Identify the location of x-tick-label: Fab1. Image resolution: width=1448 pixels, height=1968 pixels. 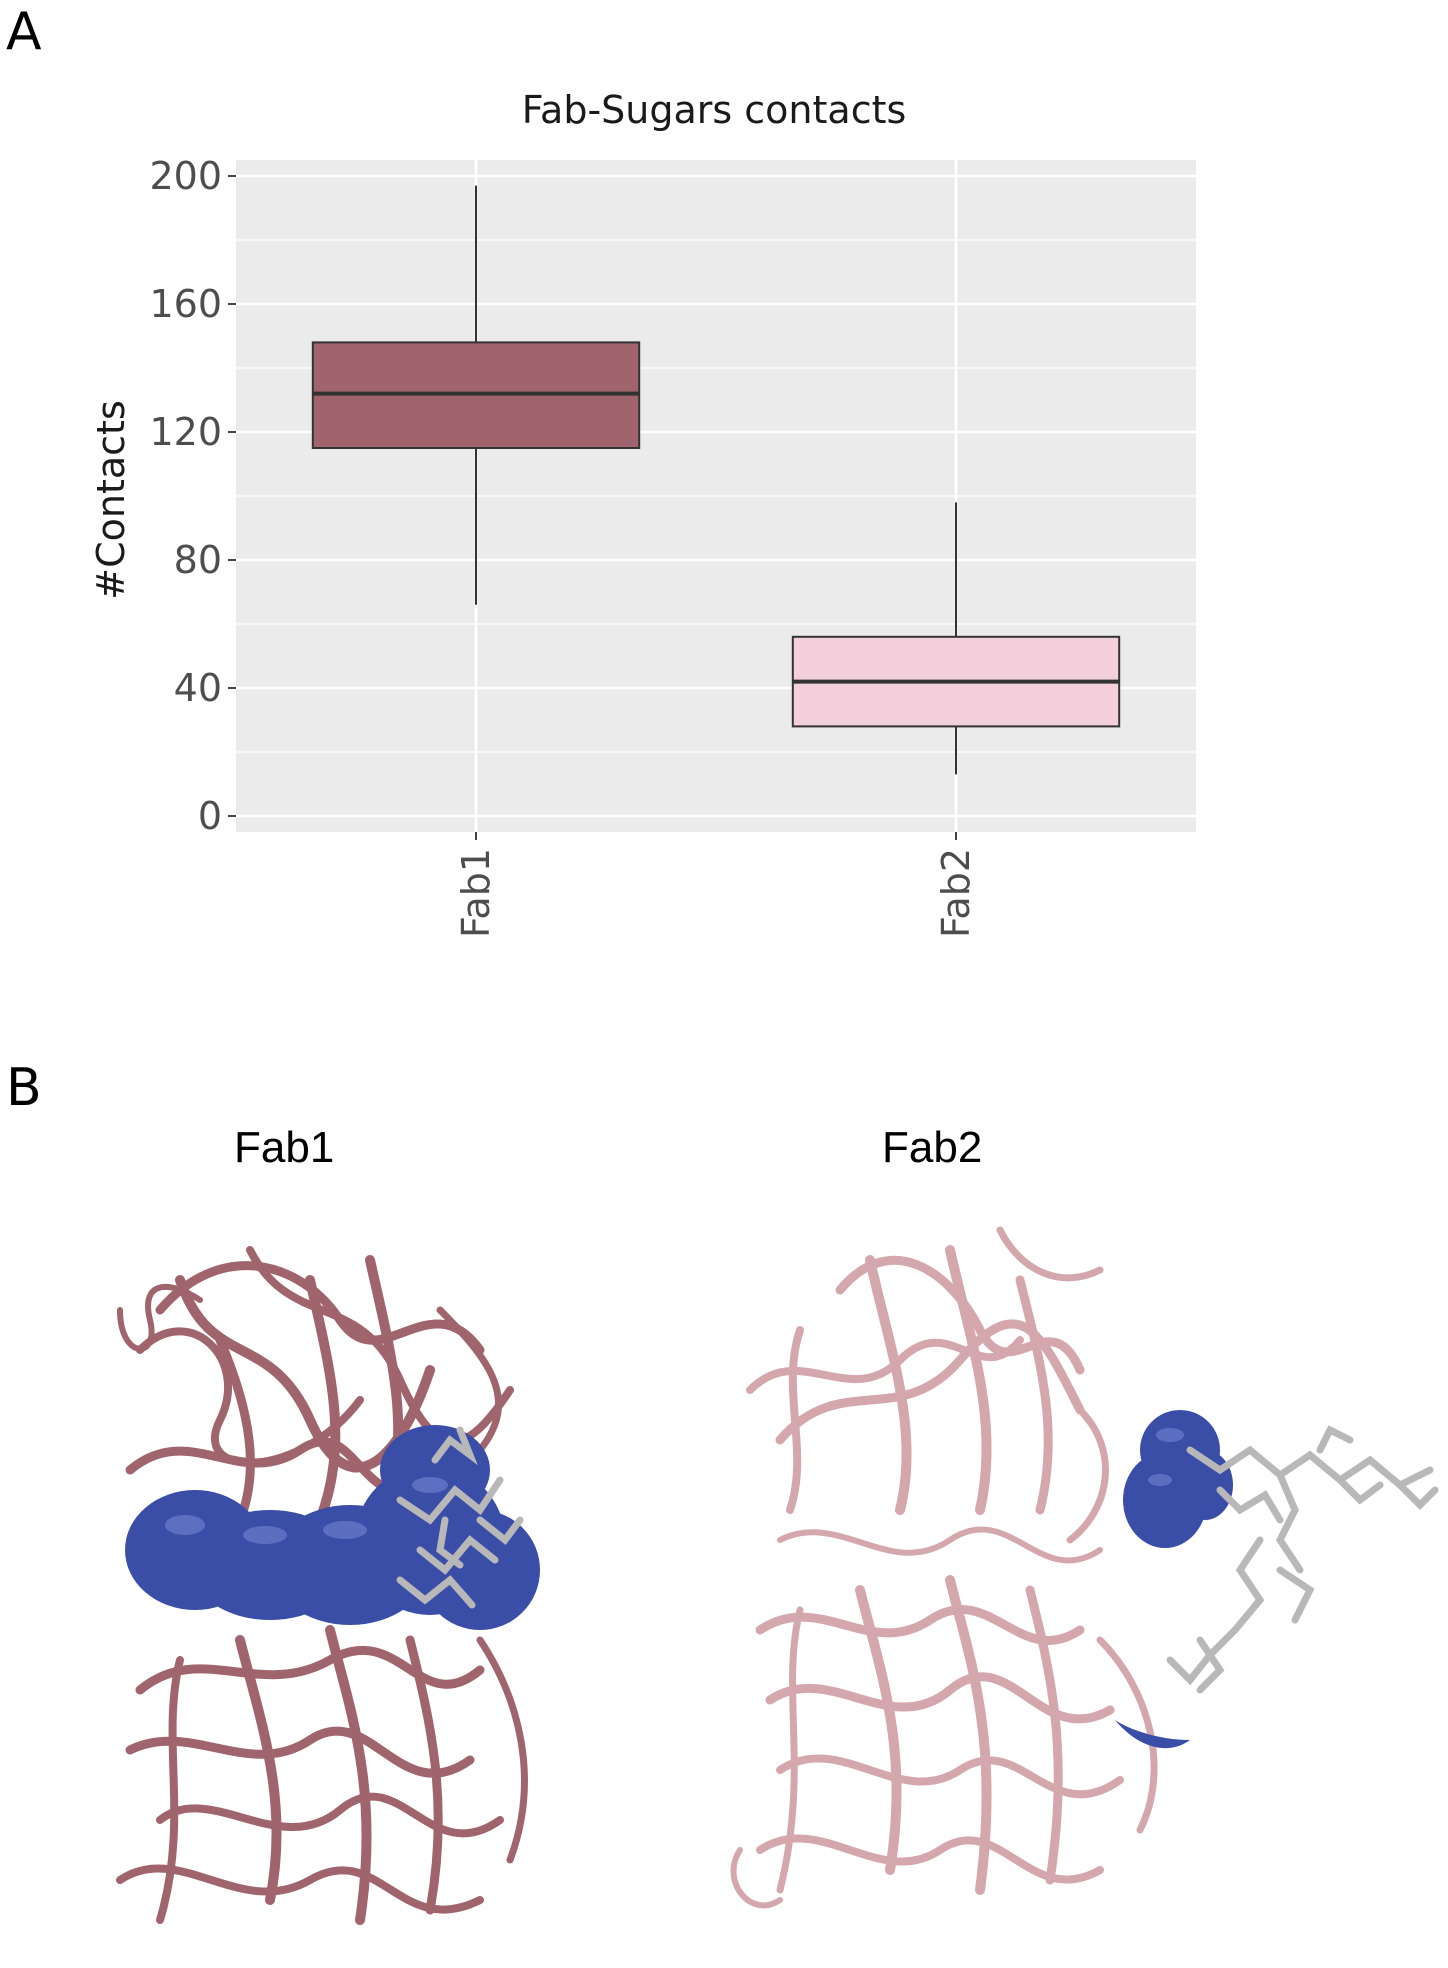
(476, 893).